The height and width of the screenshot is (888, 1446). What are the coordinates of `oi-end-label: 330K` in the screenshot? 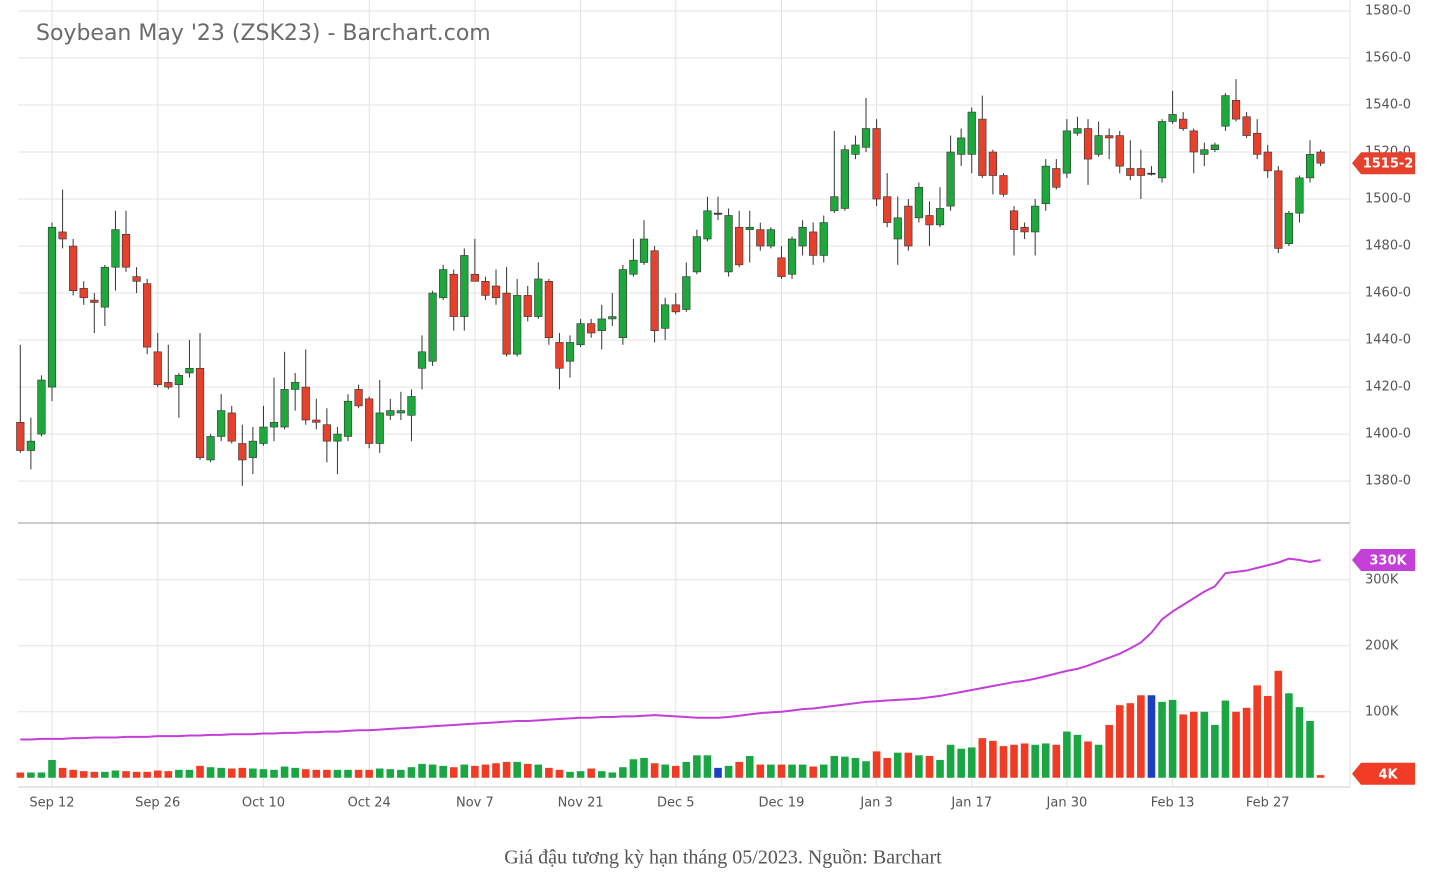 It's located at (1388, 560).